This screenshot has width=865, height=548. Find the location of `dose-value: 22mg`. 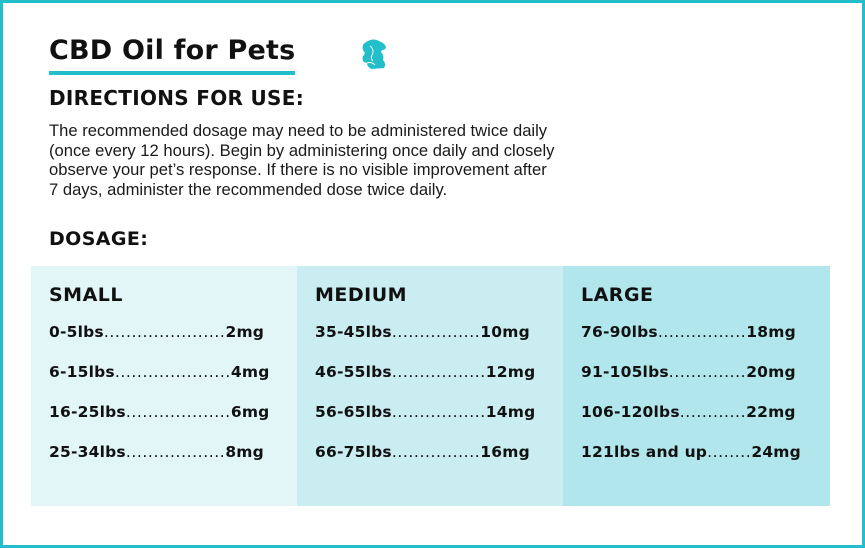

dose-value: 22mg is located at coordinates (771, 412).